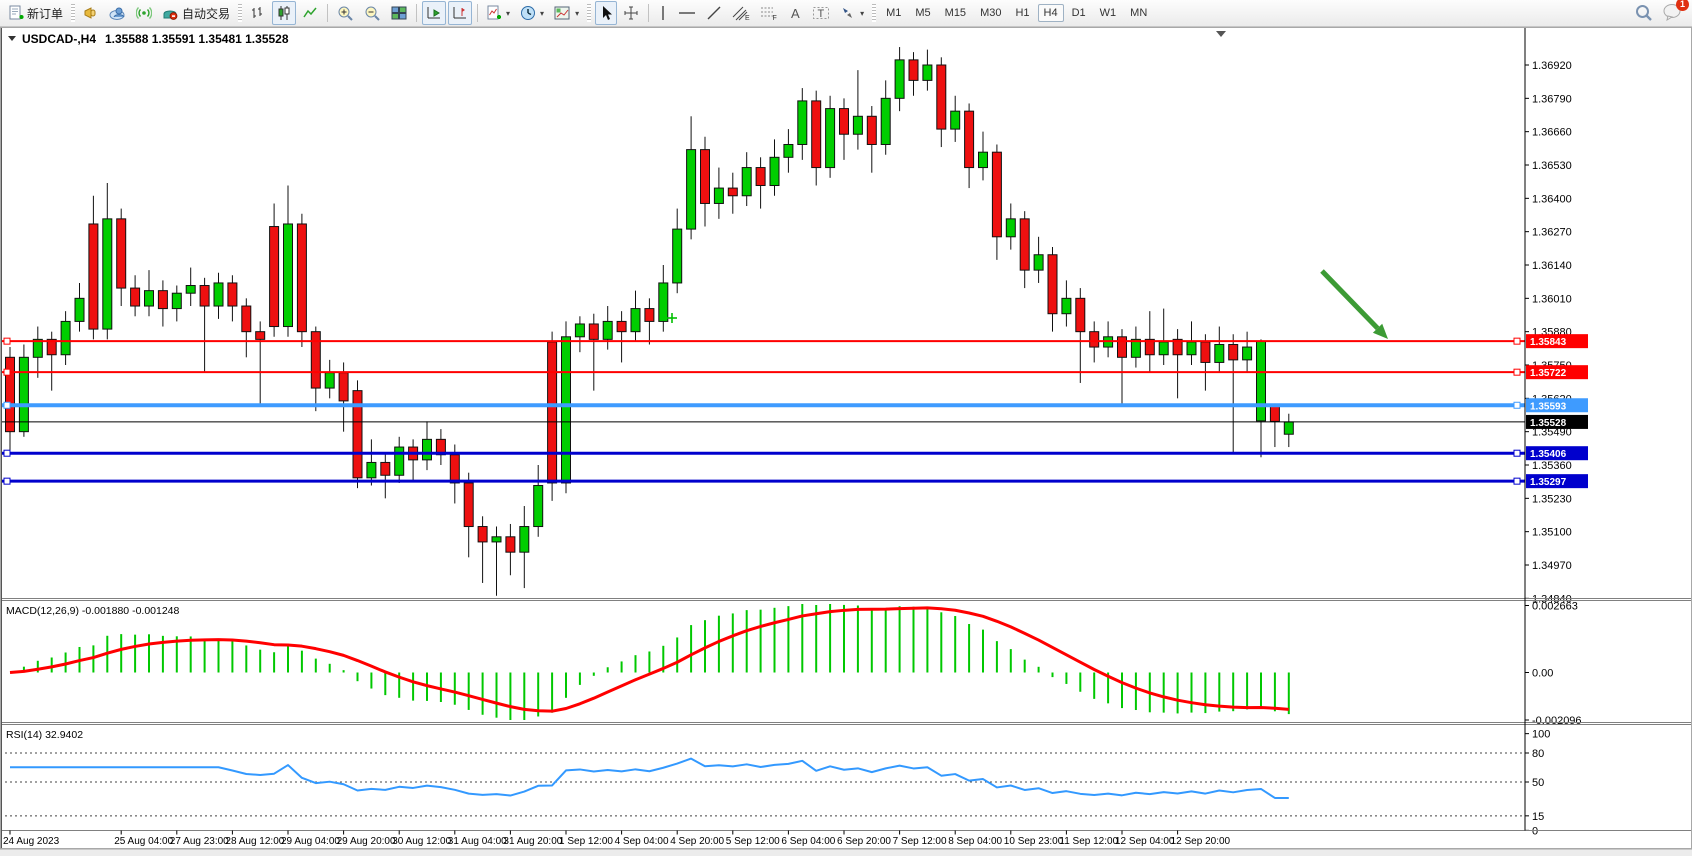  I want to click on arrow-head, so click(1380, 331).